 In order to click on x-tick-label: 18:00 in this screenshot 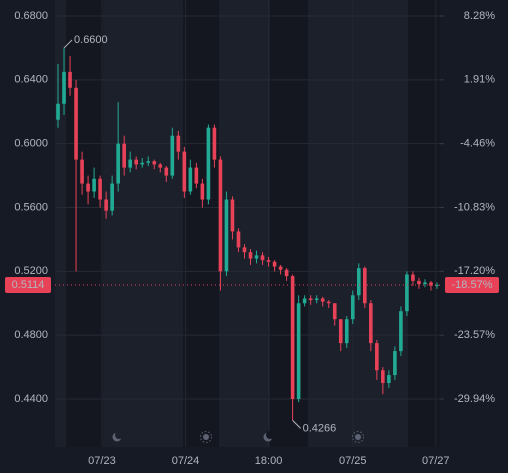, I will do `click(269, 461)`.